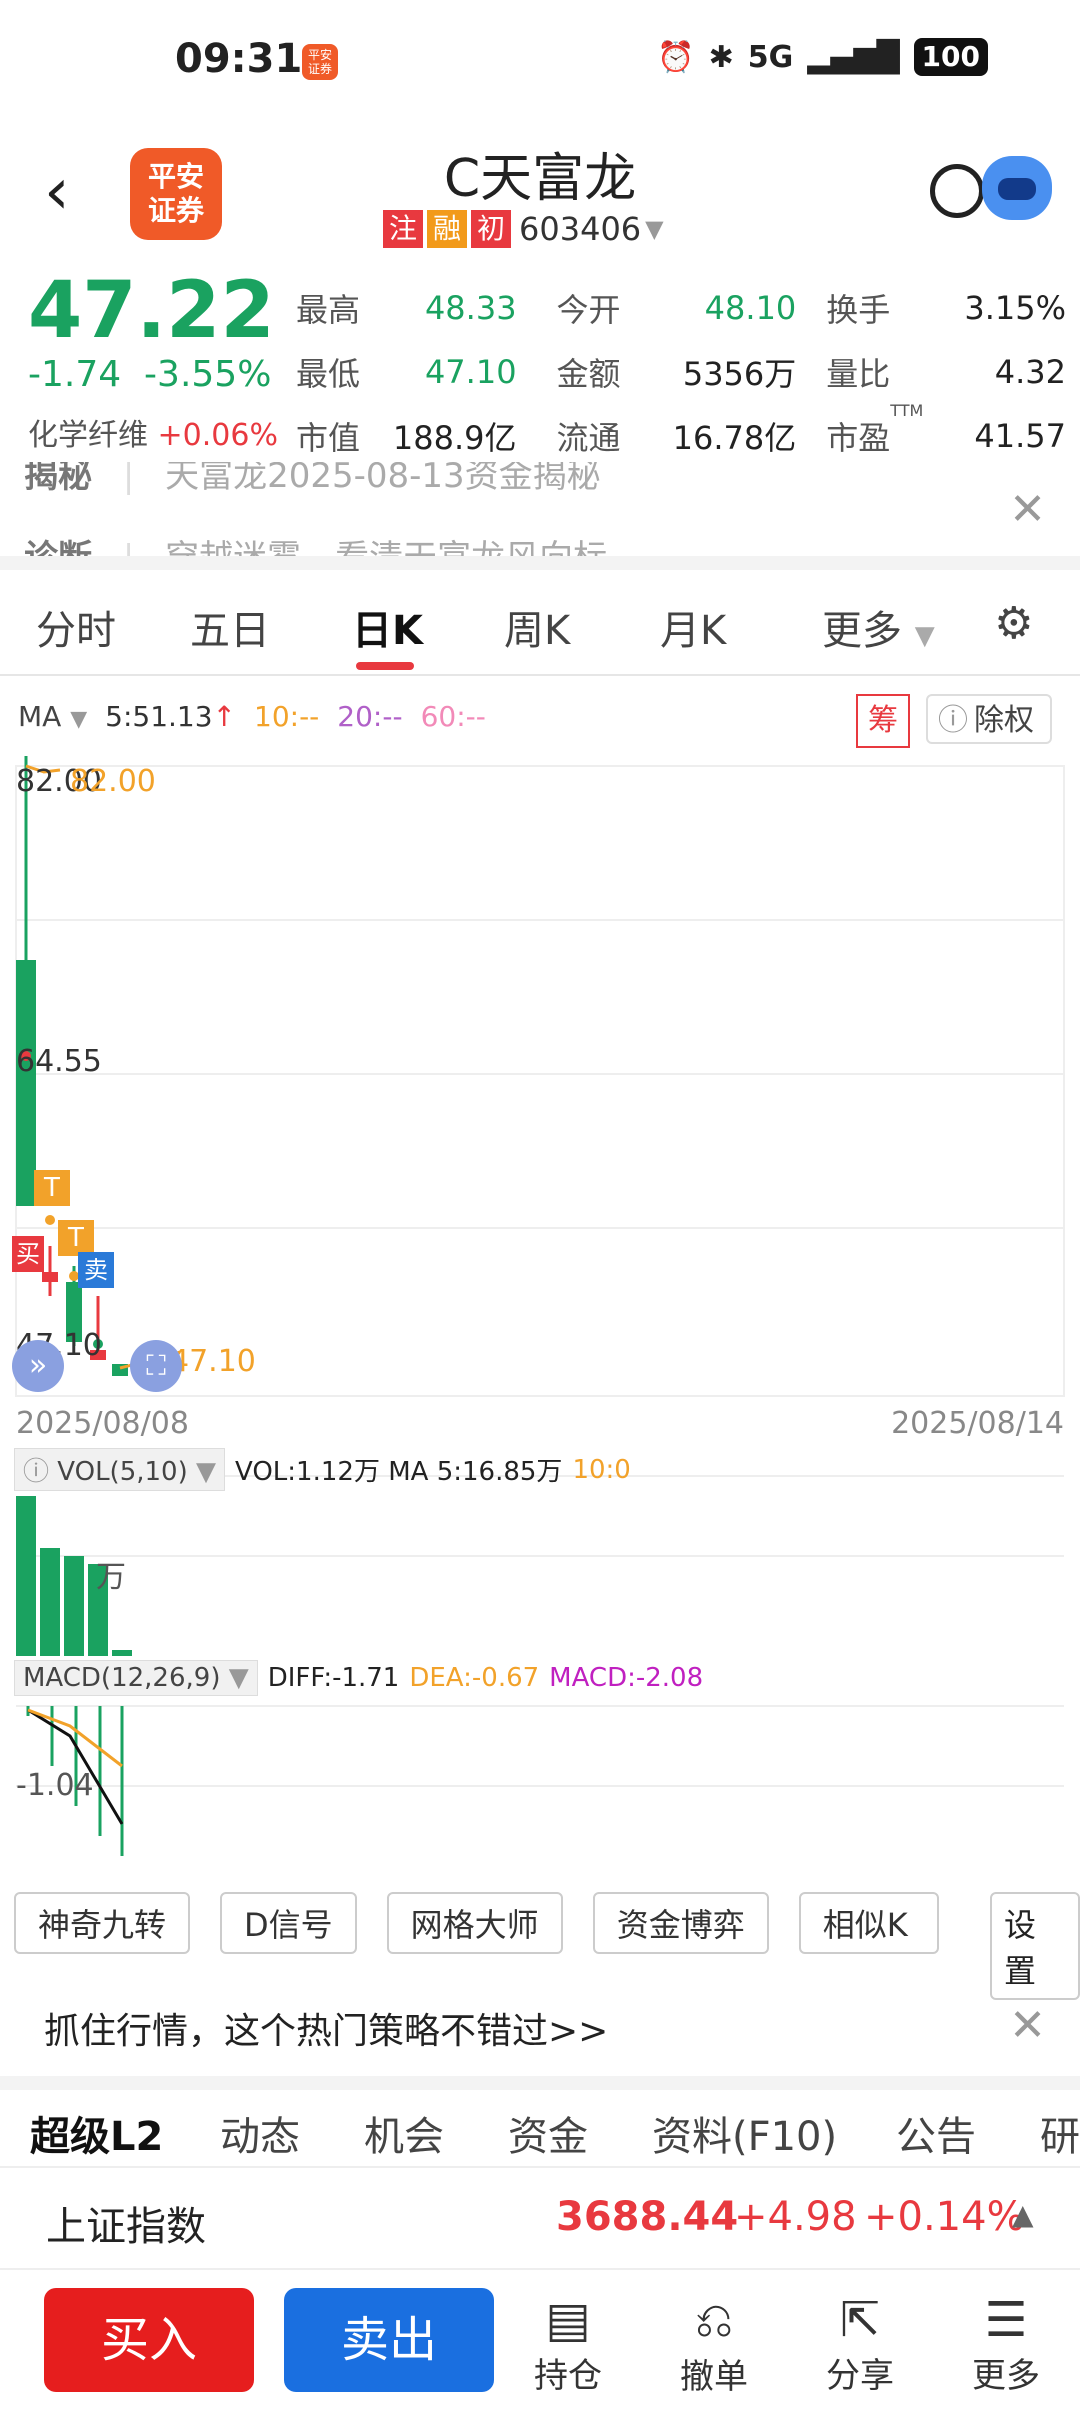 The image size is (1080, 2412). Describe the element at coordinates (57, 192) in the screenshot. I see `back-icon: ‹` at that location.